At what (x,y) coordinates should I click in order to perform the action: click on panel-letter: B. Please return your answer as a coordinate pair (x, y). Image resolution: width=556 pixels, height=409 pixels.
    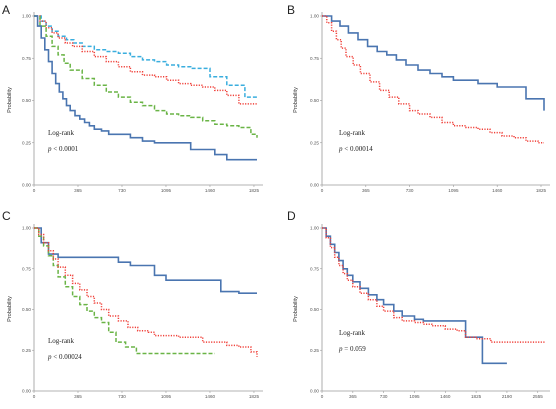
    Looking at the image, I should click on (291, 10).